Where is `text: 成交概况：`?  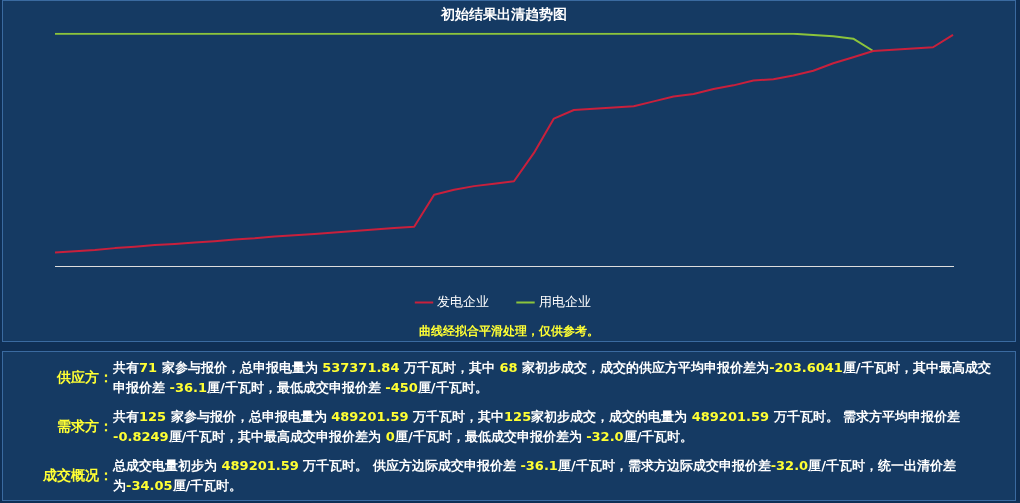 text: 成交概况： is located at coordinates (77, 476).